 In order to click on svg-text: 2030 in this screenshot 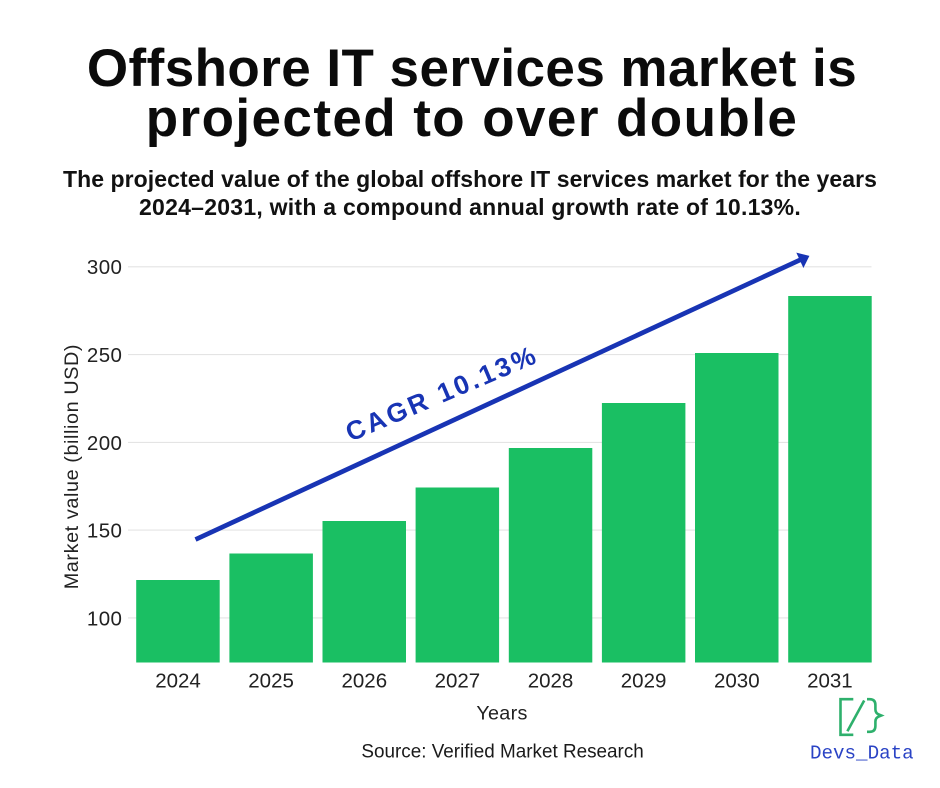, I will do `click(737, 681)`.